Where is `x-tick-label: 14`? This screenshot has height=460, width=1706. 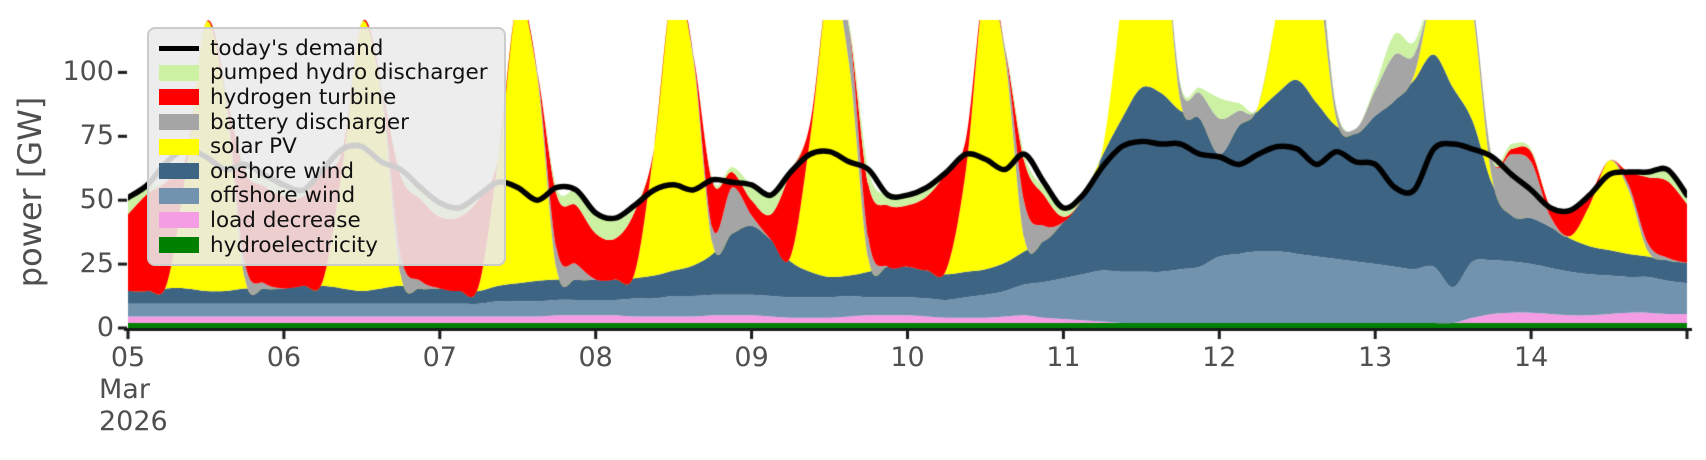 x-tick-label: 14 is located at coordinates (1531, 357).